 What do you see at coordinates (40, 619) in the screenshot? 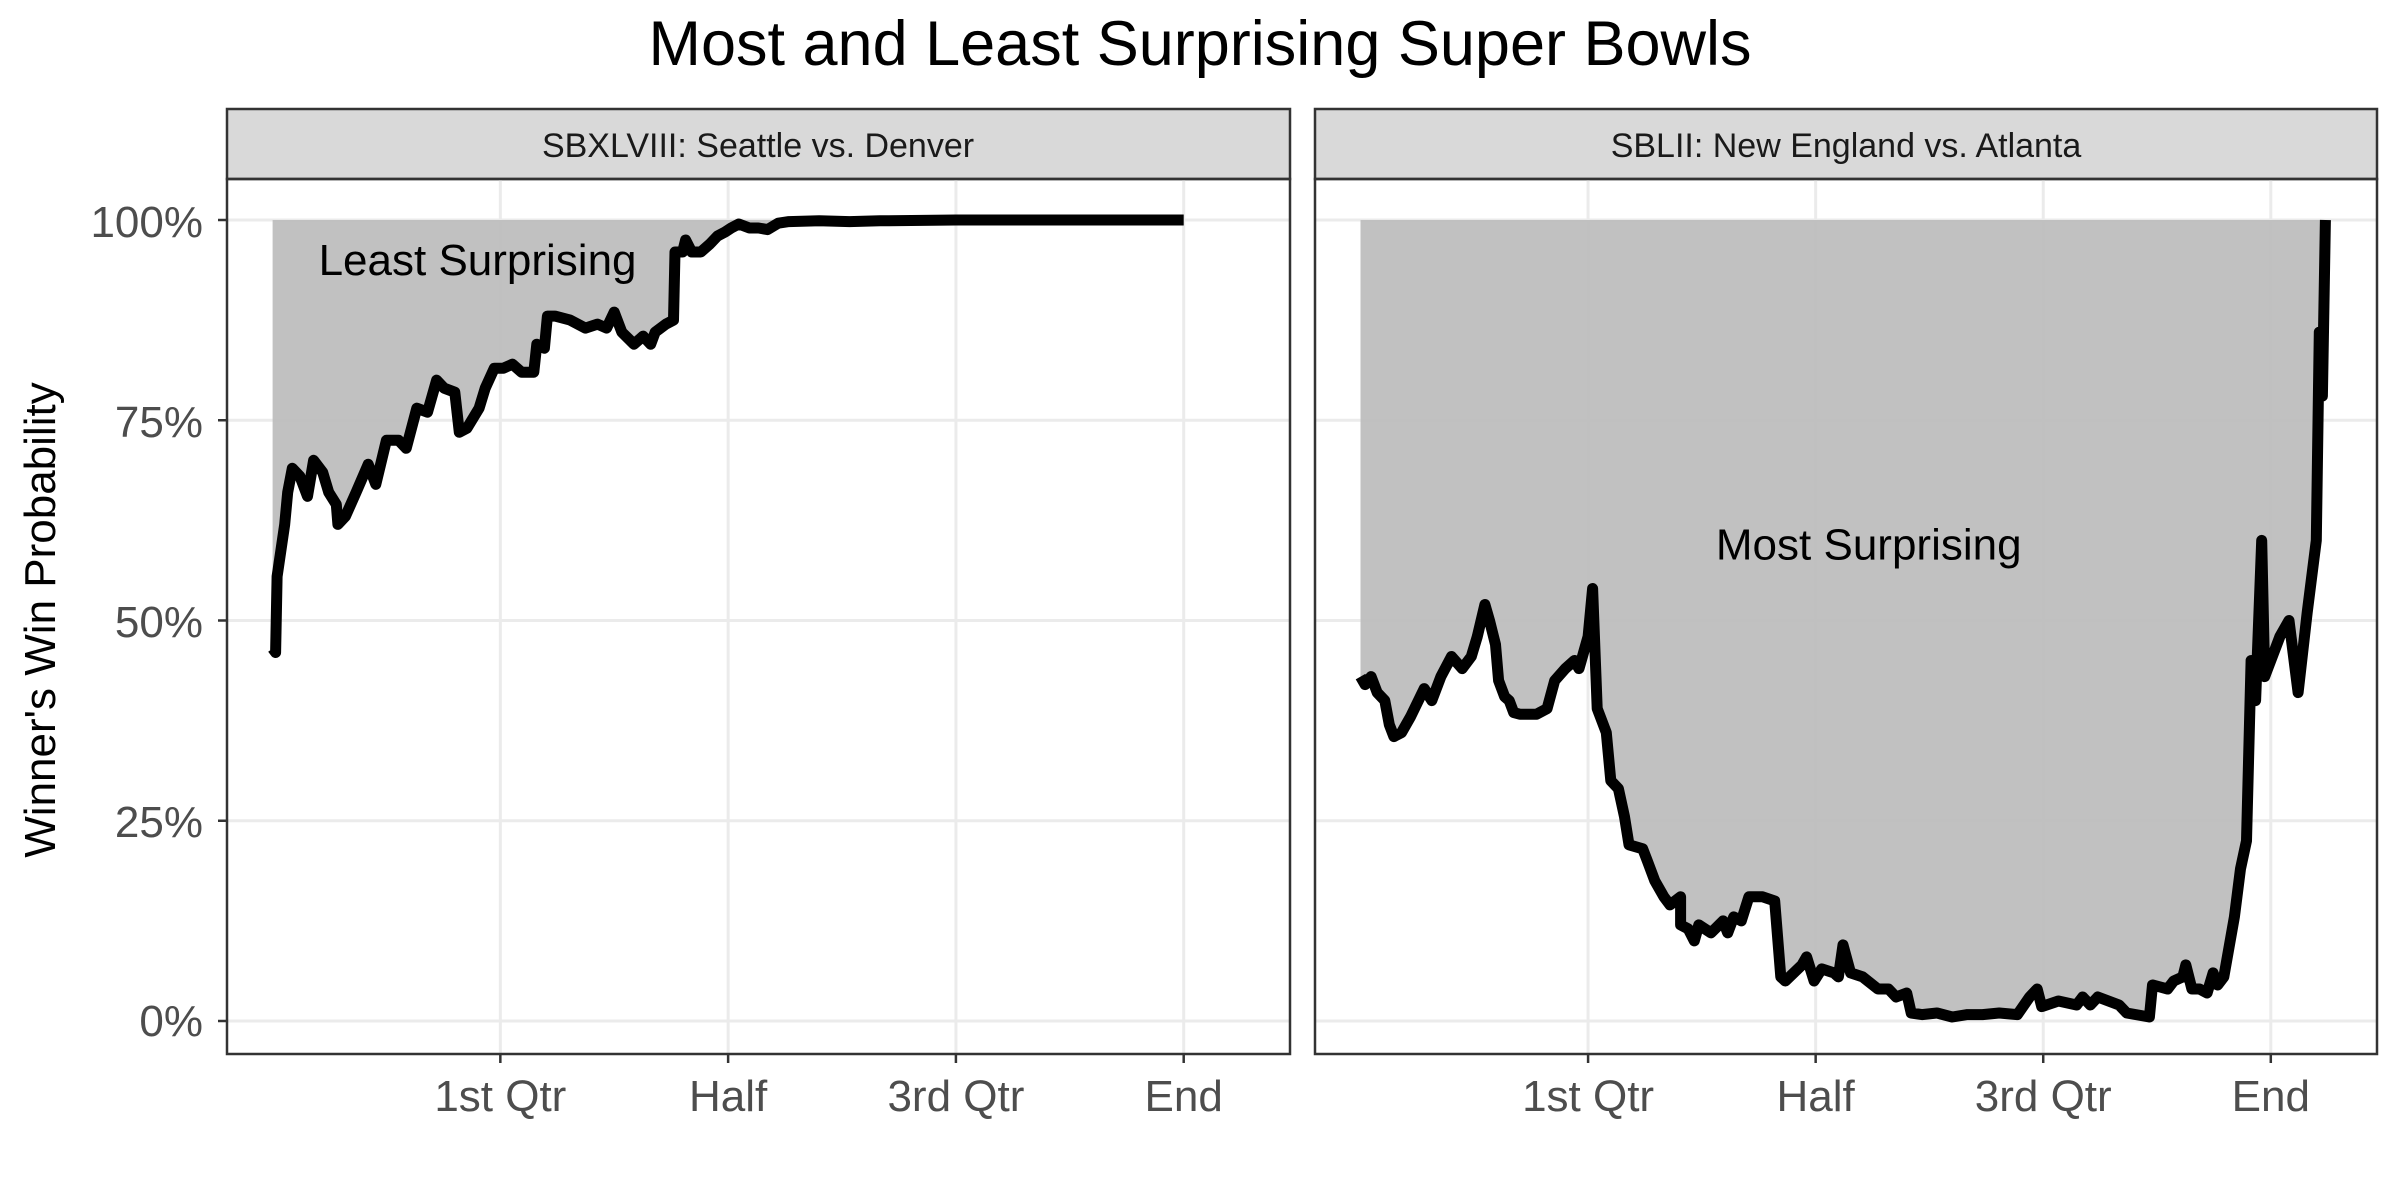
I see `y-axis-title: Winner's Win Probability` at bounding box center [40, 619].